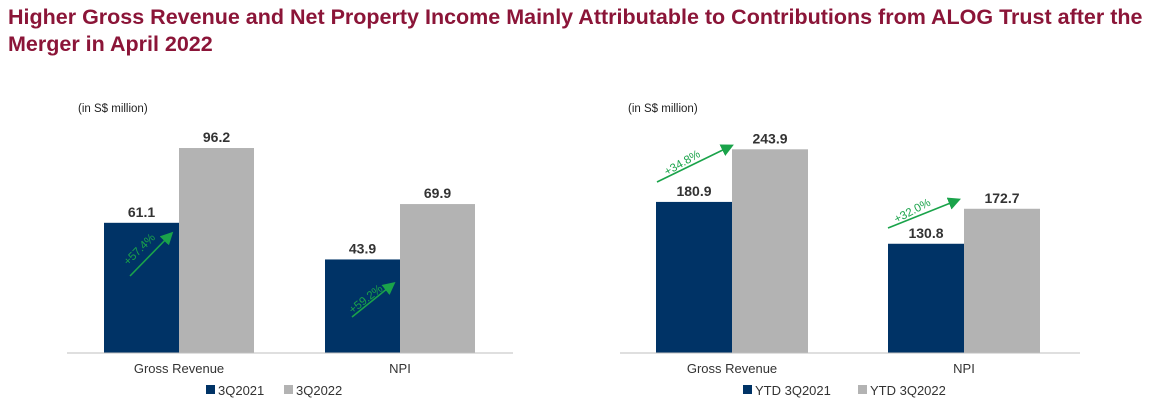 The height and width of the screenshot is (402, 1158). Describe the element at coordinates (141, 212) in the screenshot. I see `value-label: 61.1` at that location.